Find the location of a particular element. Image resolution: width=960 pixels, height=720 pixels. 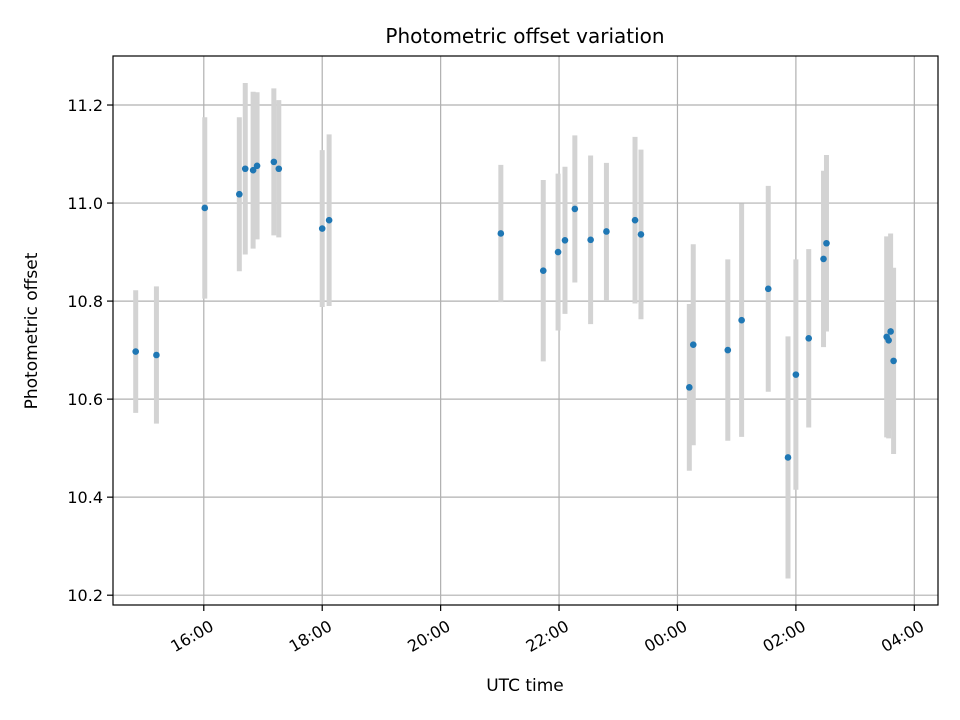

y-axis-label: Photometric offset is located at coordinates (32, 330).